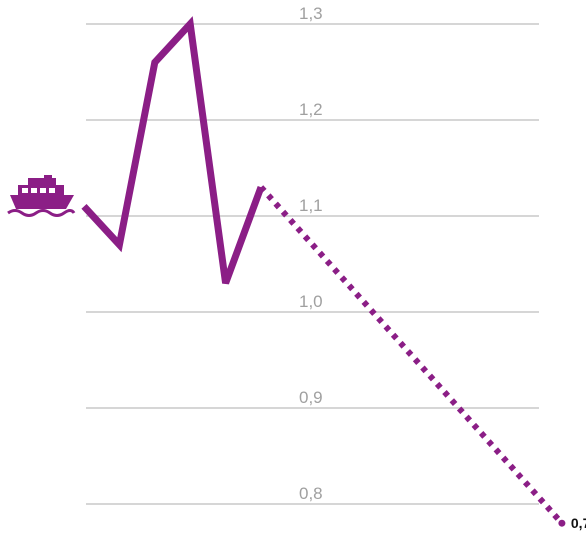 The image size is (586, 535). What do you see at coordinates (562, 523) in the screenshot?
I see `end-point-marker` at bounding box center [562, 523].